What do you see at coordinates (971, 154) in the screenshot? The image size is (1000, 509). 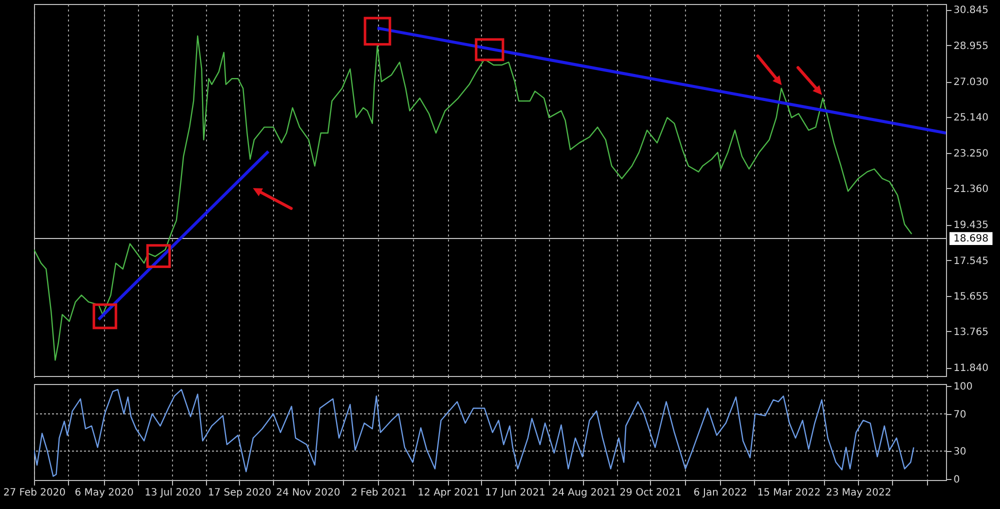 I see `y-tick-label: 23.250` at bounding box center [971, 154].